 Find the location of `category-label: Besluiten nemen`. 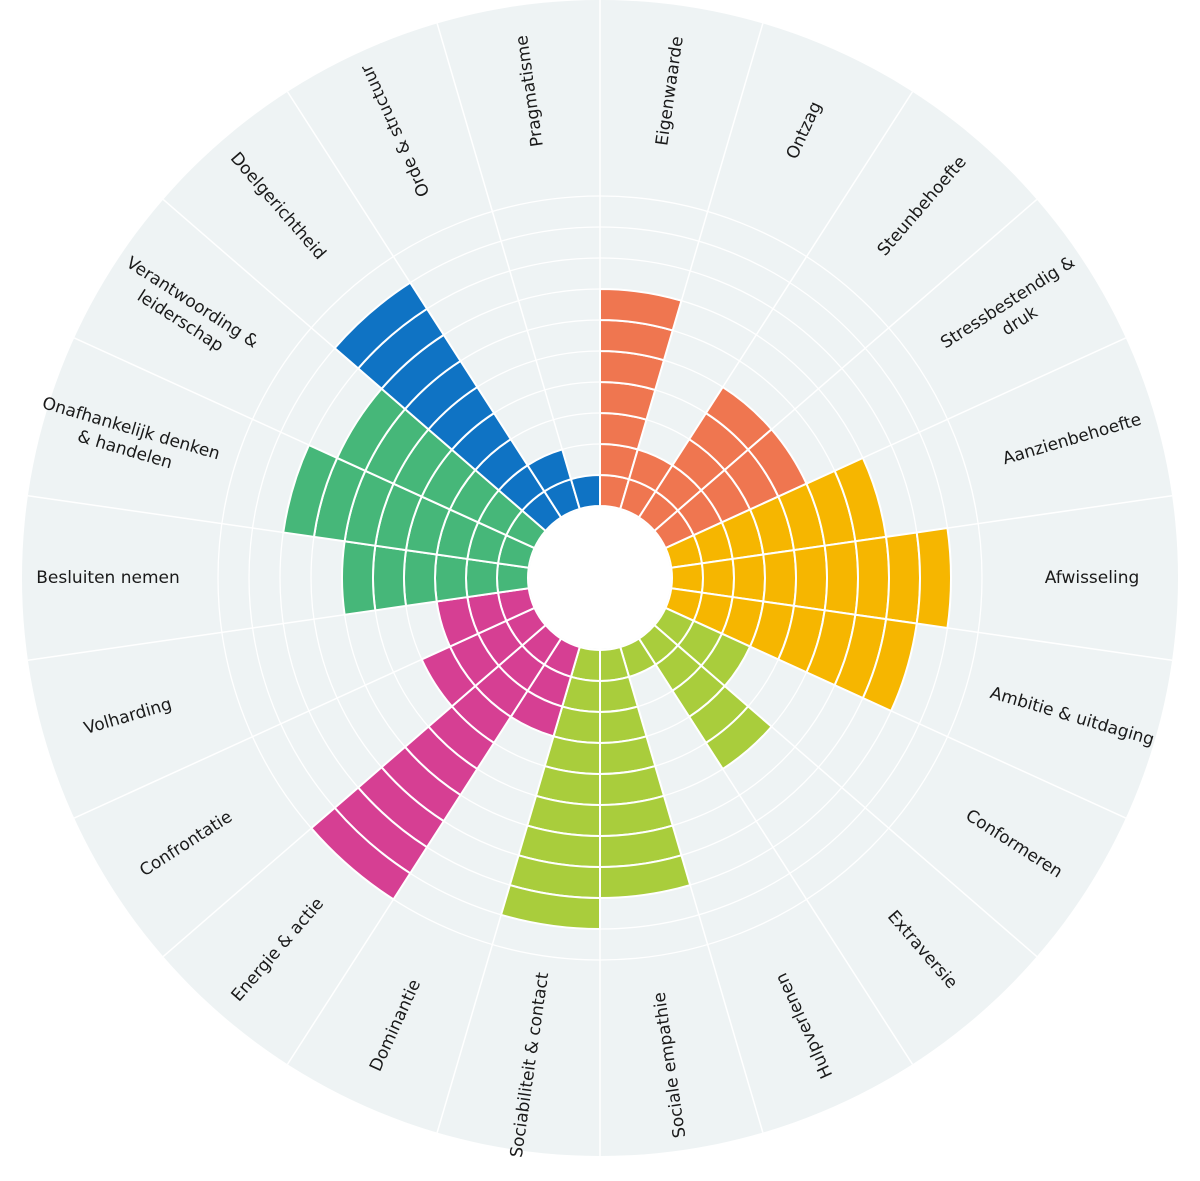

category-label: Besluiten nemen is located at coordinates (108, 578).